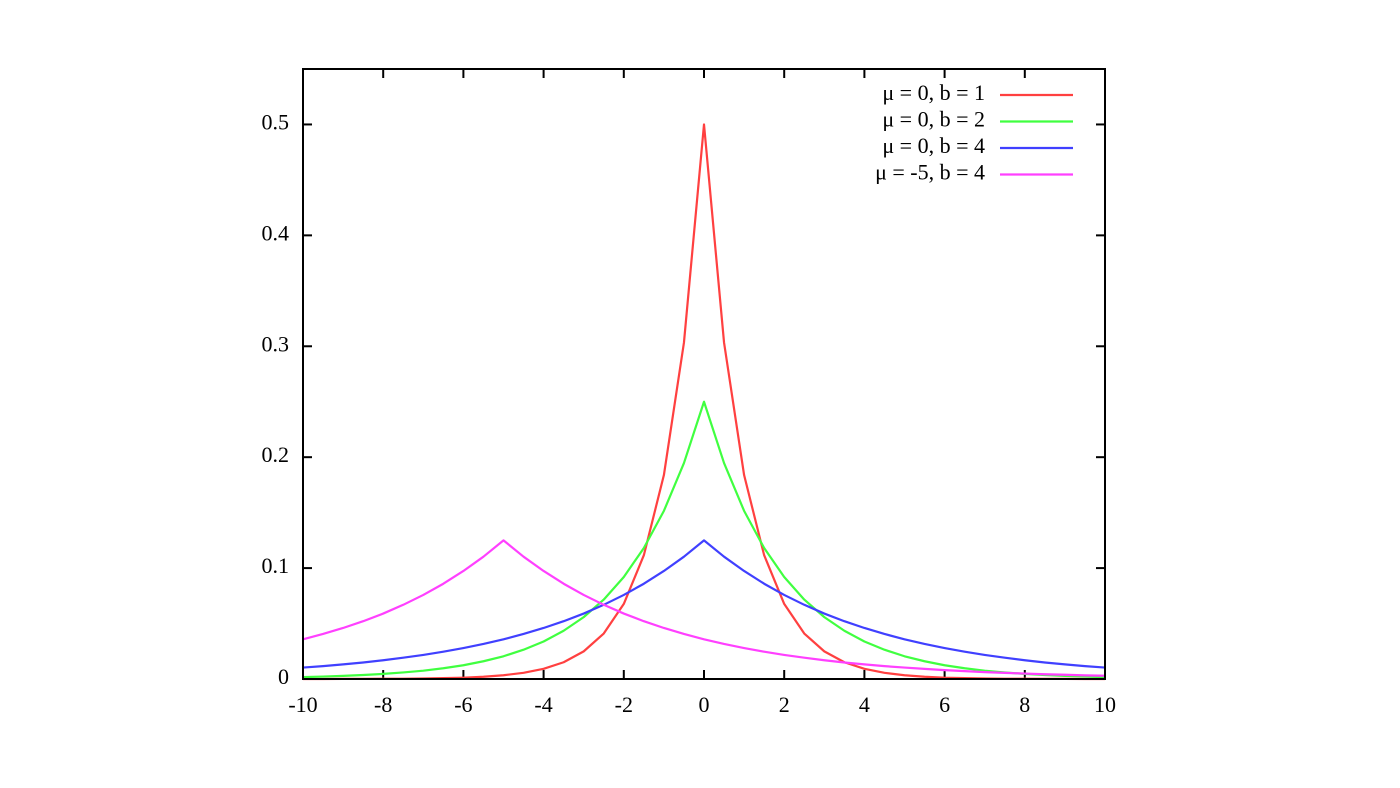 This screenshot has width=1400, height=788. I want to click on x-tick-label: -6, so click(463, 704).